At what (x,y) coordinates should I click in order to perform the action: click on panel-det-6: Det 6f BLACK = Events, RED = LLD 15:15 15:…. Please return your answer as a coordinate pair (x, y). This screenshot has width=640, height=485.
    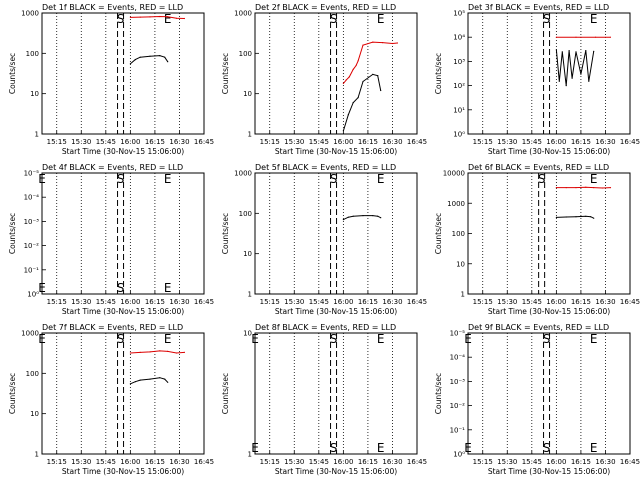
    Looking at the image, I should click on (537, 239).